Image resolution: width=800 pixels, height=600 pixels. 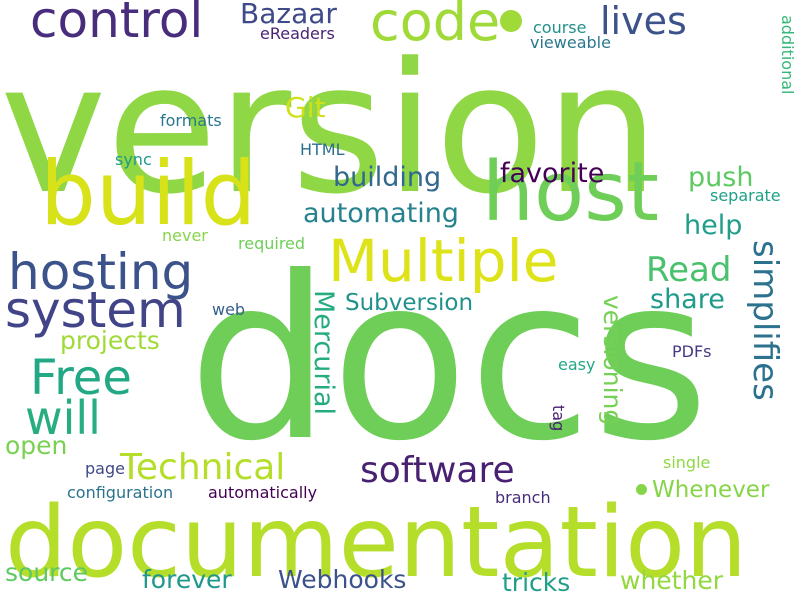 I want to click on word-ereaders: eReaders, so click(x=297, y=33).